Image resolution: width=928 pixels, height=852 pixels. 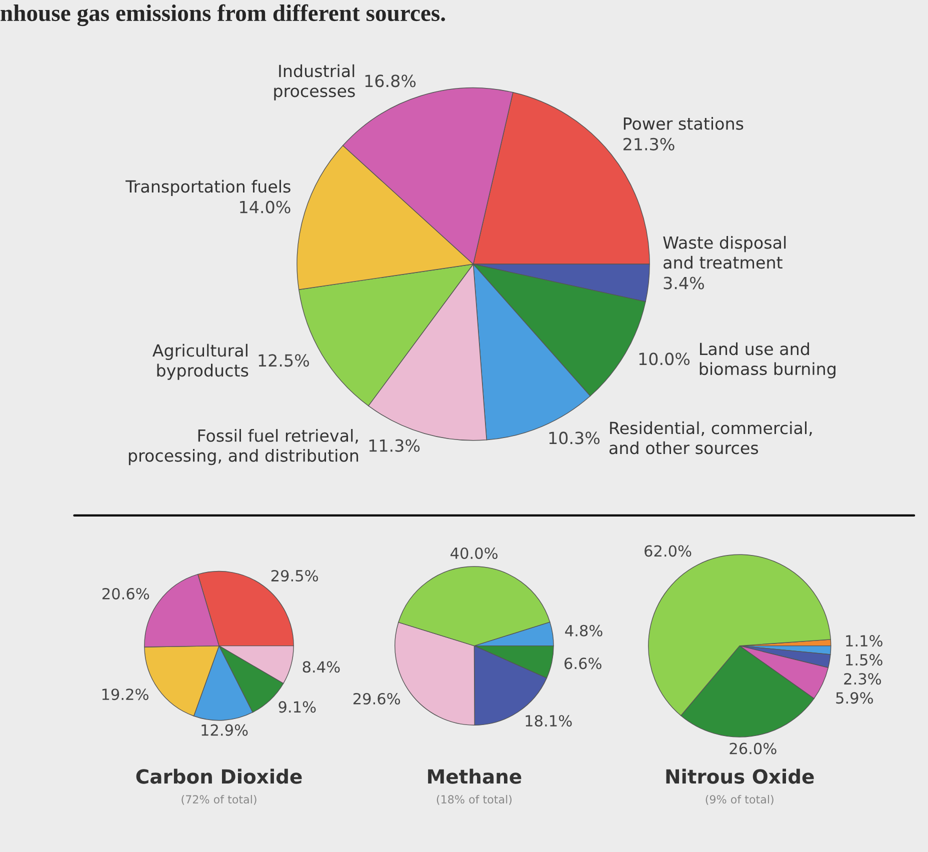 I want to click on slice-label: Power stations, so click(x=684, y=123).